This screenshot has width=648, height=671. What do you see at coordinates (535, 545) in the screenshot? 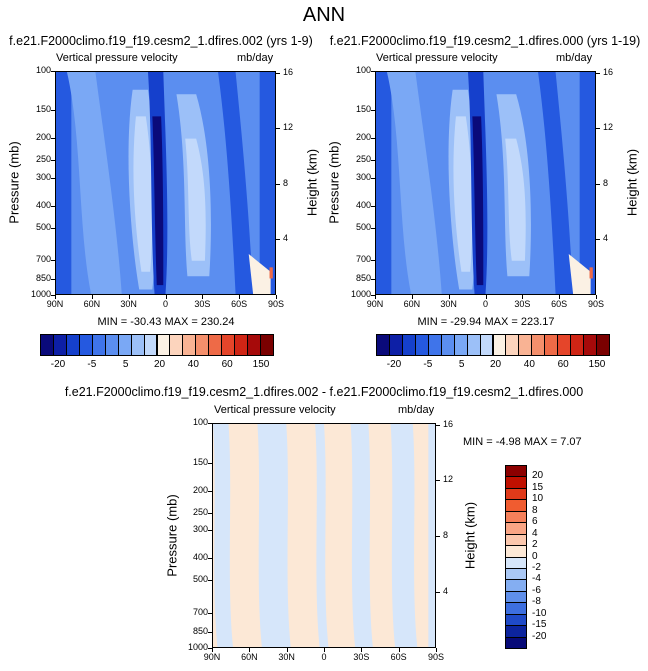
I see `colorbar-diff-label: 2` at bounding box center [535, 545].